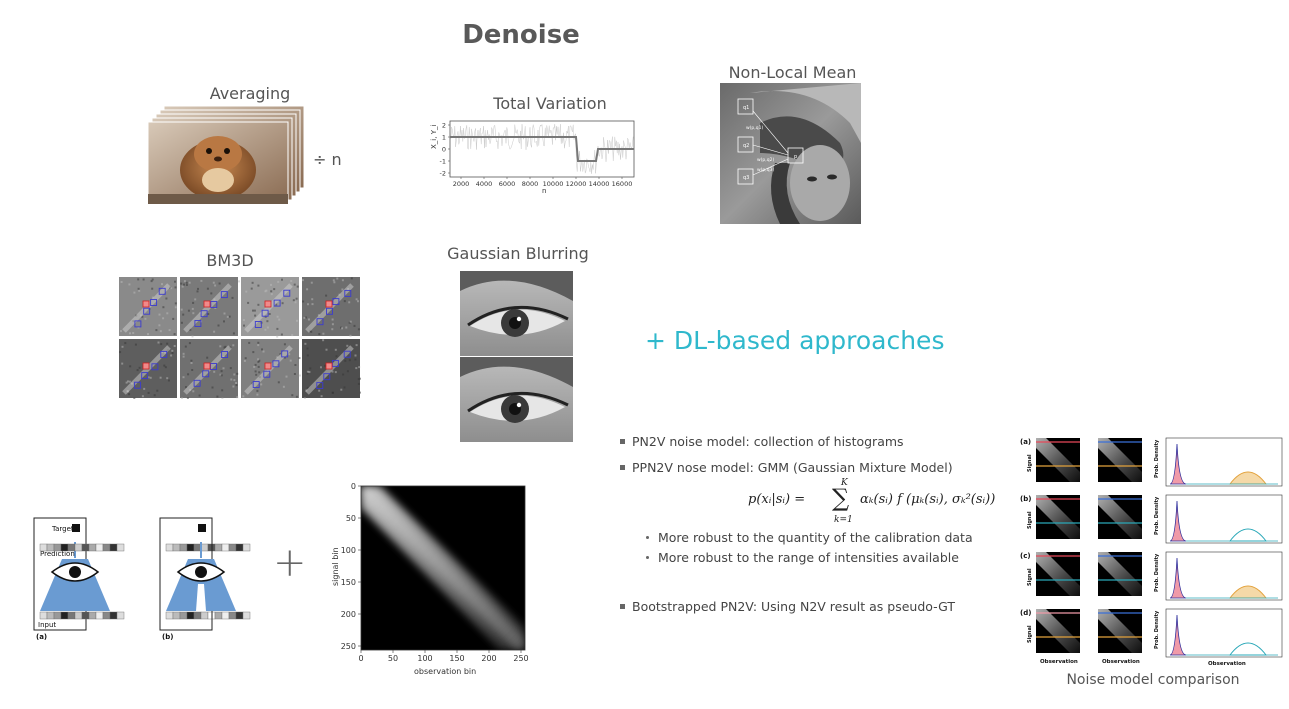 The height and width of the screenshot is (709, 1289). What do you see at coordinates (290, 563) in the screenshot?
I see `plus-sign: +` at bounding box center [290, 563].